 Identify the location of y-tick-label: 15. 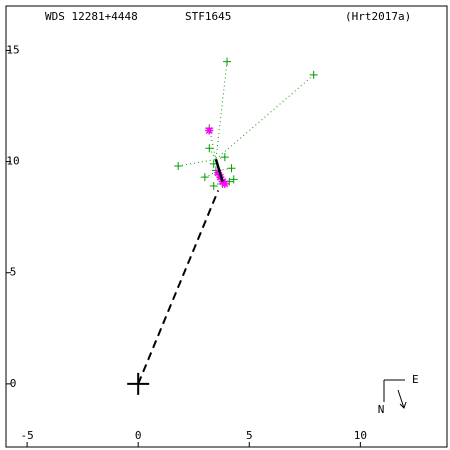
(12, 49).